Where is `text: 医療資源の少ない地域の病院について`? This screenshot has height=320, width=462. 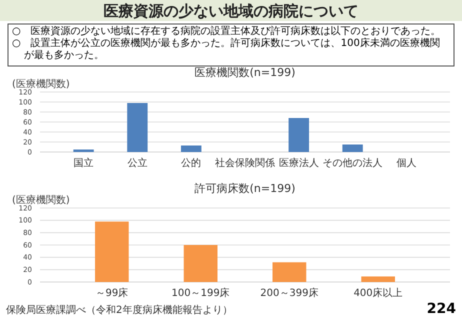 text: 医療資源の少ない地域の病院について is located at coordinates (231, 11).